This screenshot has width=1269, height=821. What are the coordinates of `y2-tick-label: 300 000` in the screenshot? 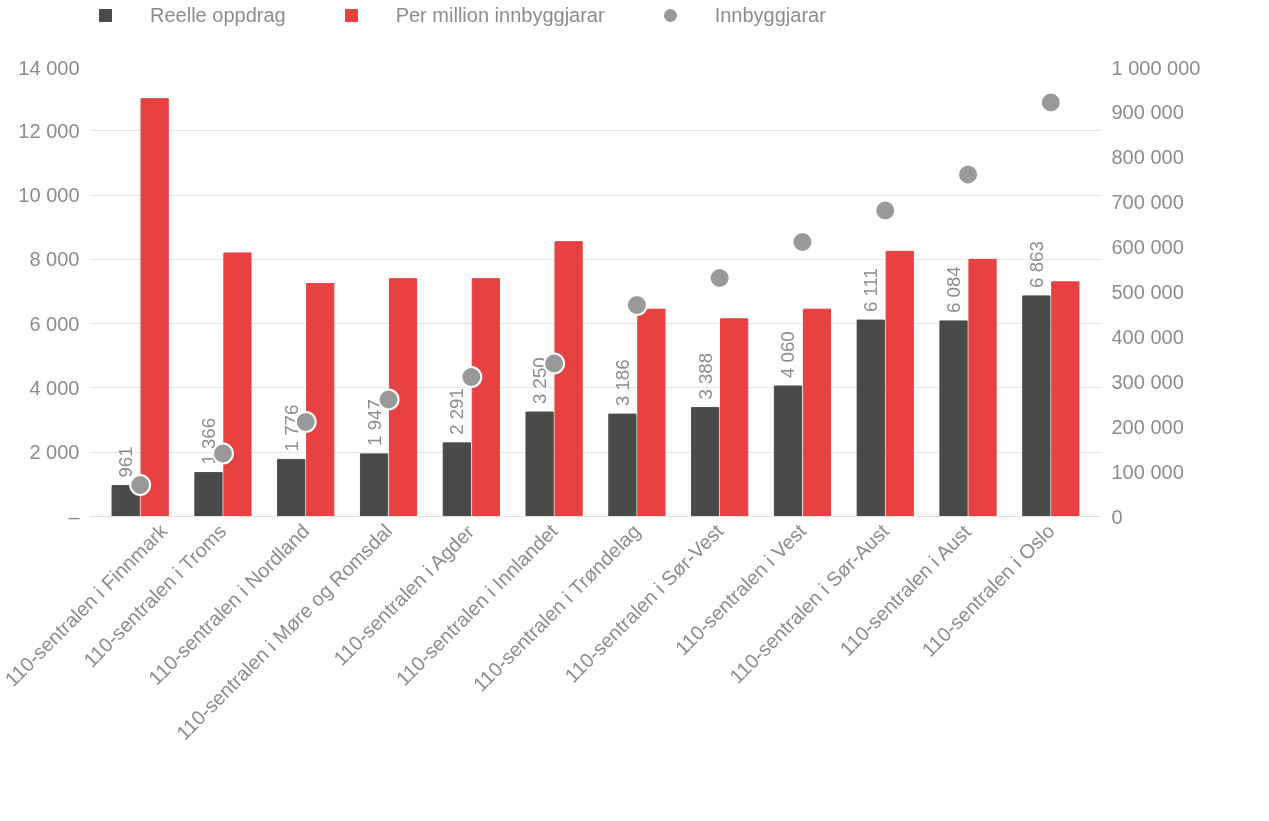 It's located at (1147, 381).